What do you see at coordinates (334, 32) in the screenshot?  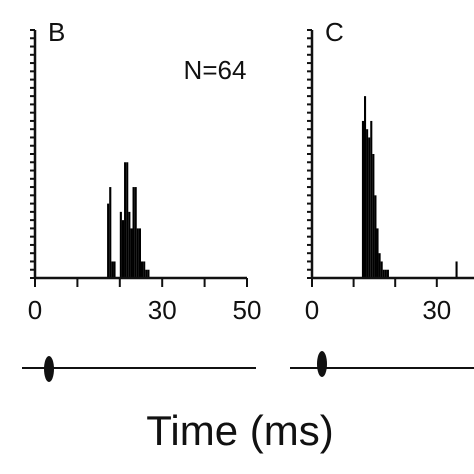 I see `panel-label: C` at bounding box center [334, 32].